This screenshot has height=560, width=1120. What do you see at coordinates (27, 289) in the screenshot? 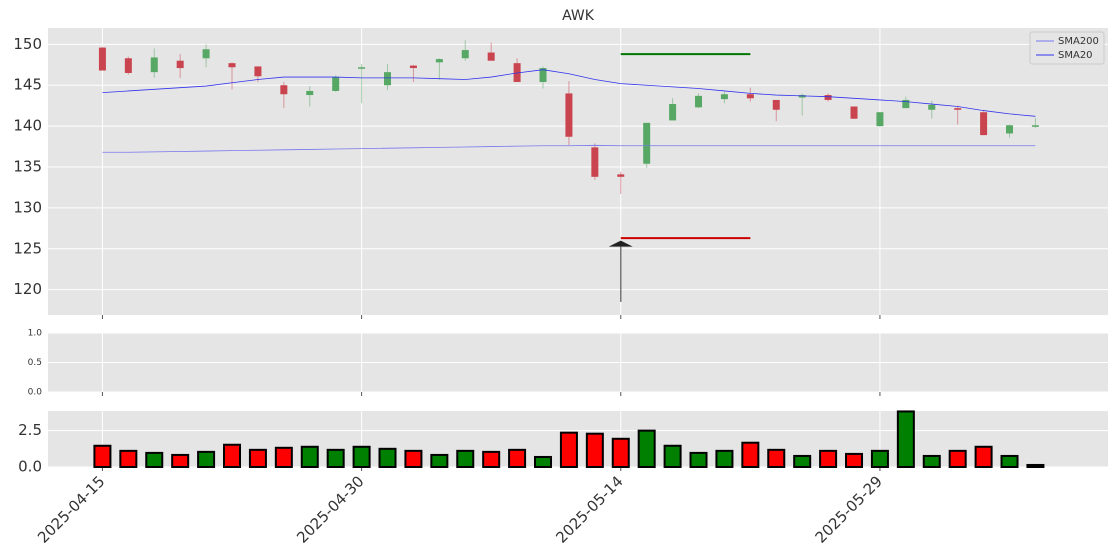
I see `y-tick-label: 120` at bounding box center [27, 289].